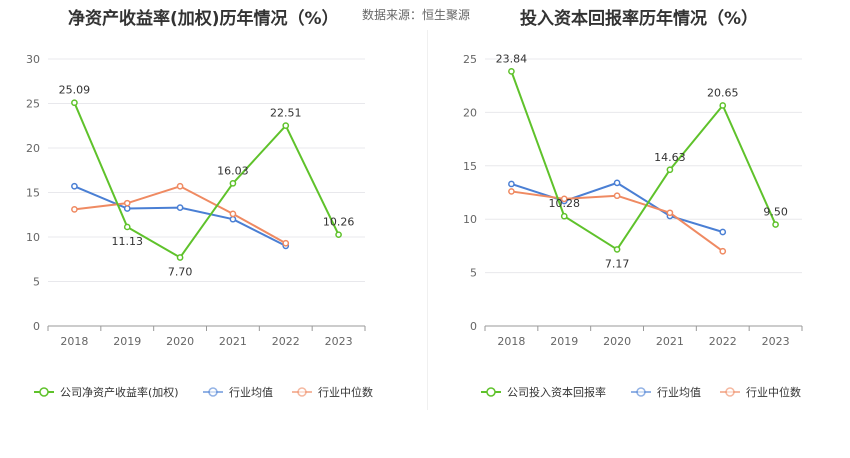  What do you see at coordinates (511, 341) in the screenshot?
I see `chart2-x-tick-label: 2018` at bounding box center [511, 341].